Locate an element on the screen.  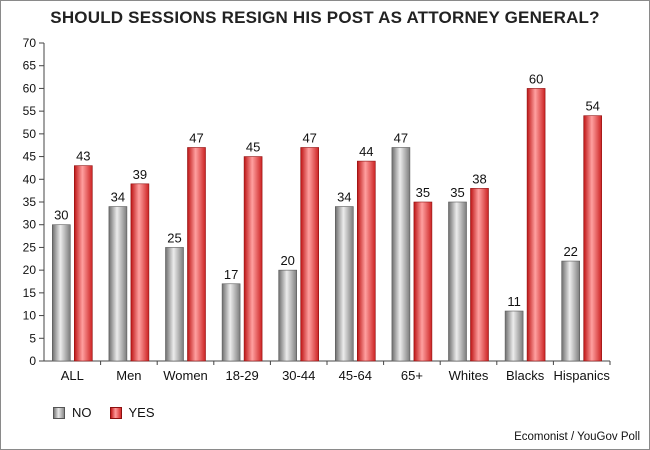
legend: NO YES is located at coordinates (104, 412).